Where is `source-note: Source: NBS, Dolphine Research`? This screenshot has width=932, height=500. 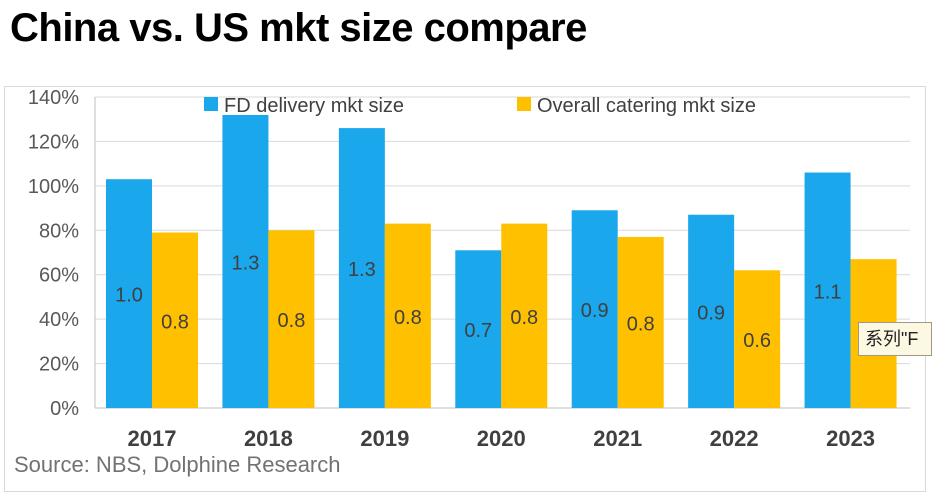
source-note: Source: NBS, Dolphine Research is located at coordinates (177, 464).